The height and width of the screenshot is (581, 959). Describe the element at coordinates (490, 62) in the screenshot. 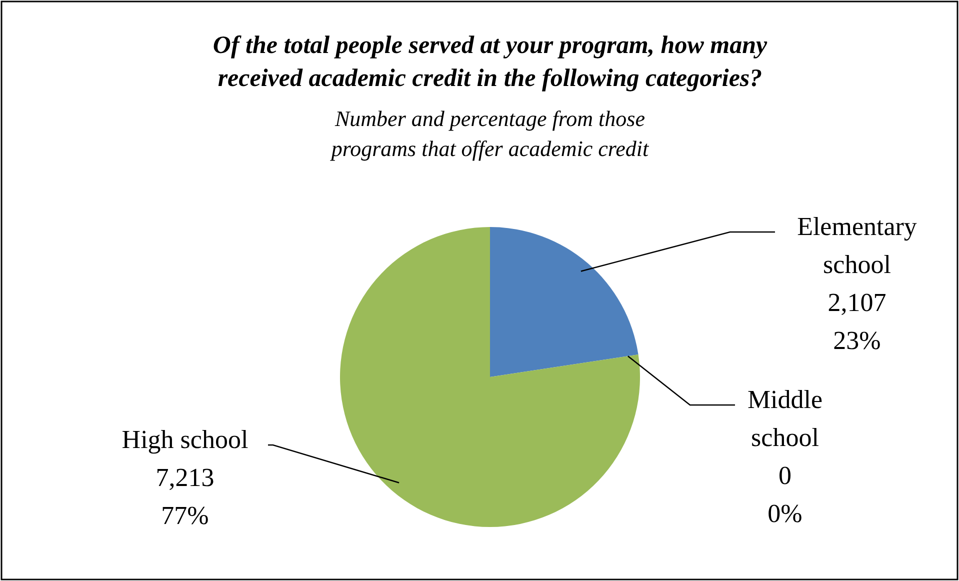

I see `chart-title: Of the total people served at your program, how many received academic credit in the following categories?` at that location.